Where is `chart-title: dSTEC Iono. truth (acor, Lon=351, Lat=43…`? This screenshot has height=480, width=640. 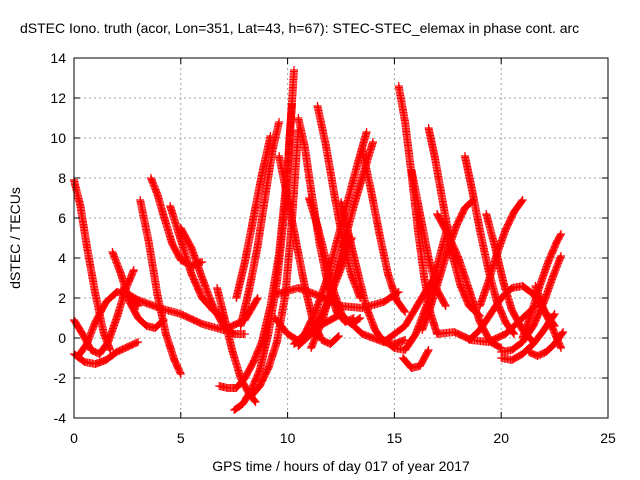
chart-title: dSTEC Iono. truth (acor, Lon=351, Lat=43… is located at coordinates (299, 28).